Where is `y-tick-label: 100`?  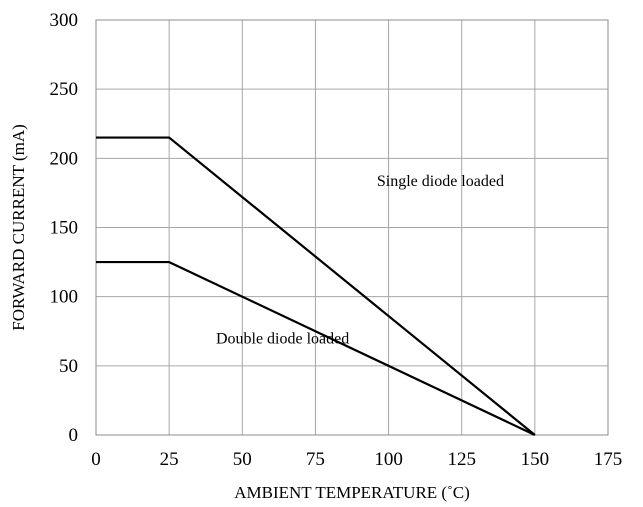
y-tick-label: 100 is located at coordinates (64, 297).